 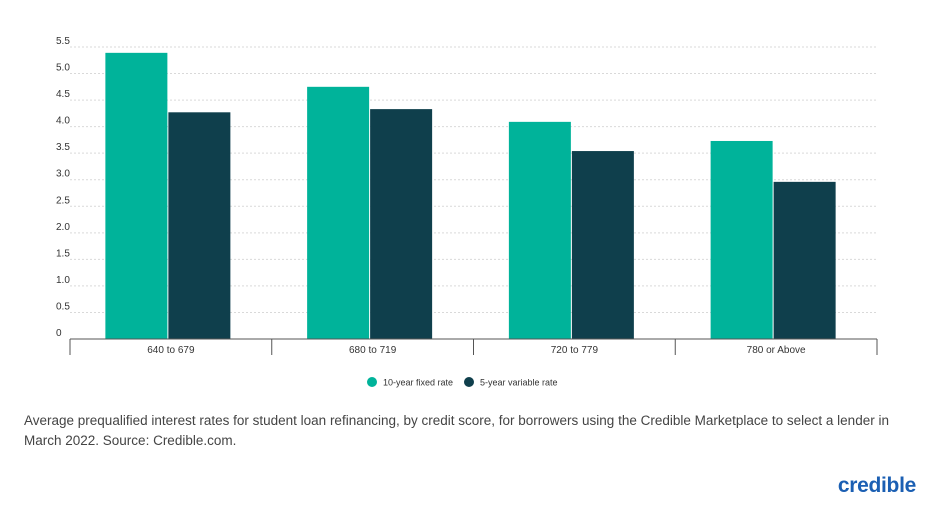 I want to click on y-tick-label: 3.0, so click(x=63, y=174).